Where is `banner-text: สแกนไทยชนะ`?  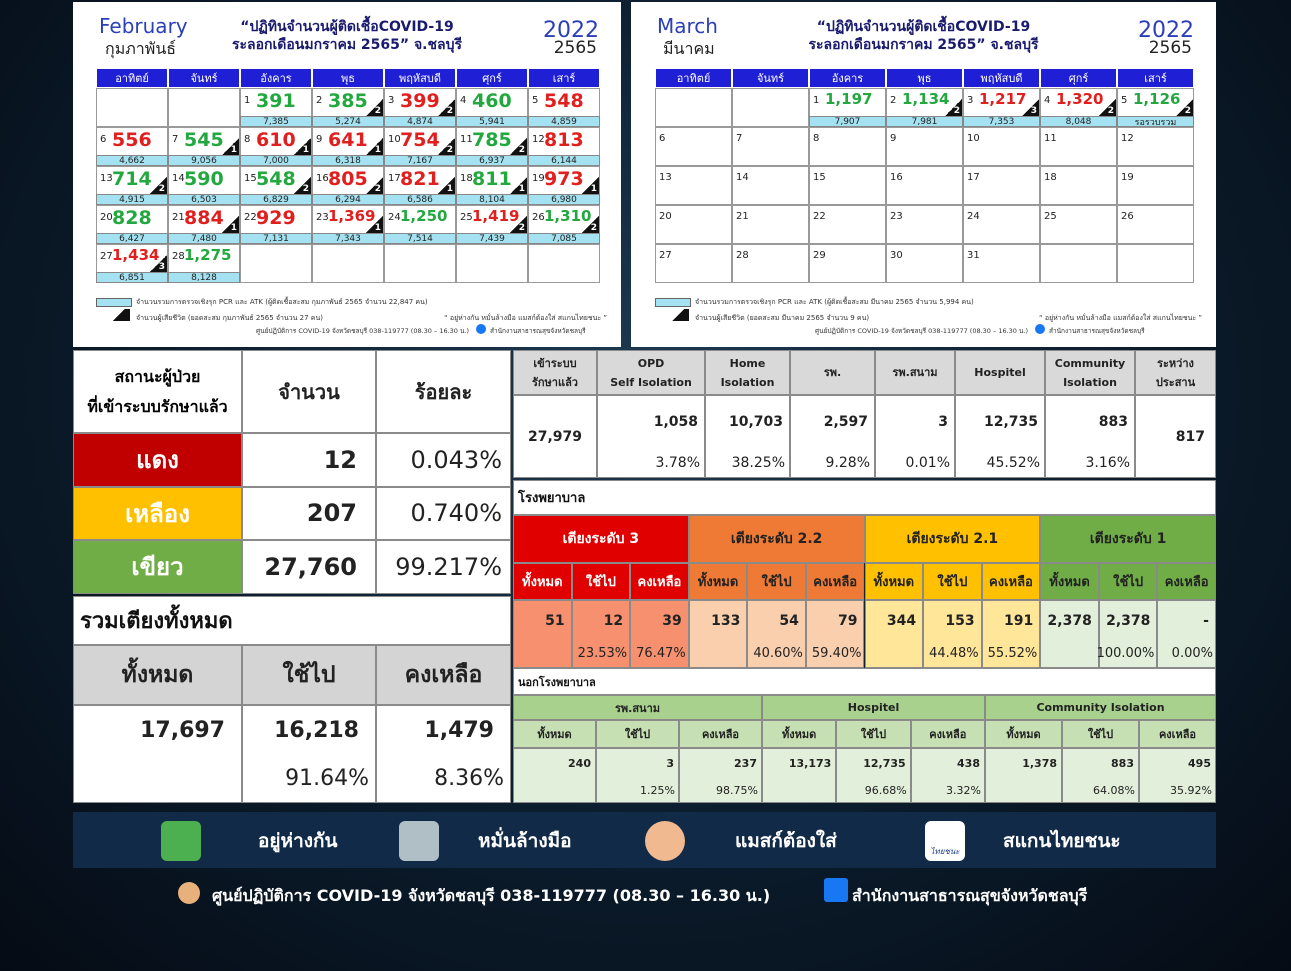 banner-text: สแกนไทยชนะ is located at coordinates (1062, 841).